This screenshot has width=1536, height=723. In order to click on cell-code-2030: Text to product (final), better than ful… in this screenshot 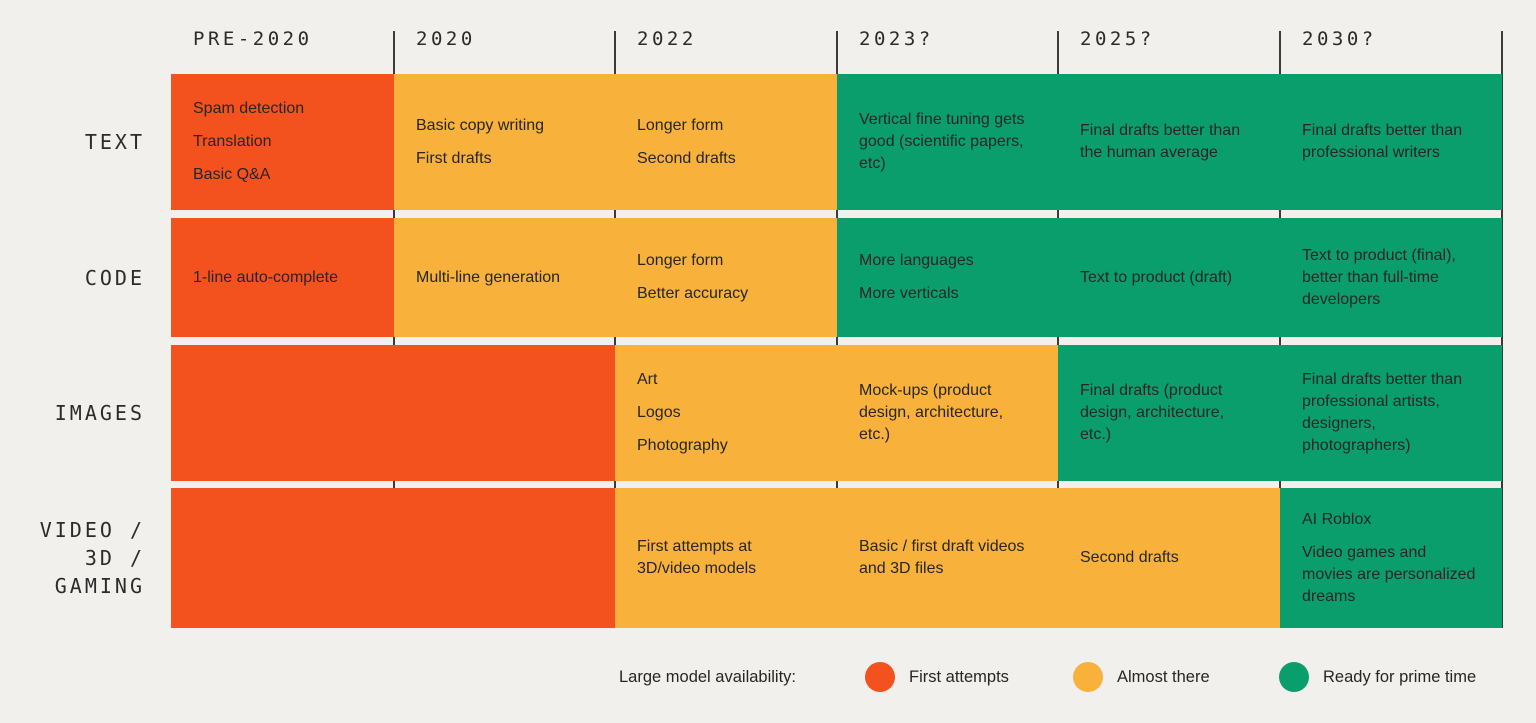, I will do `click(1391, 277)`.